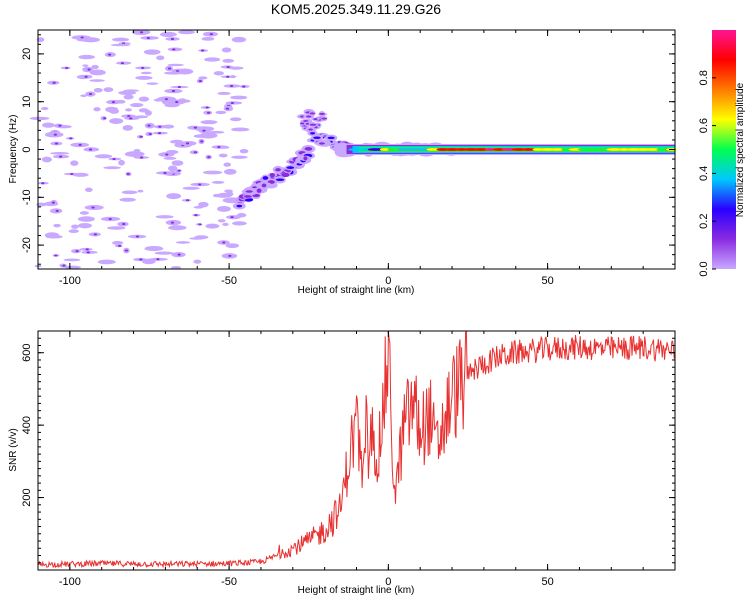  I want to click on y-tick-label: 10, so click(27, 102).